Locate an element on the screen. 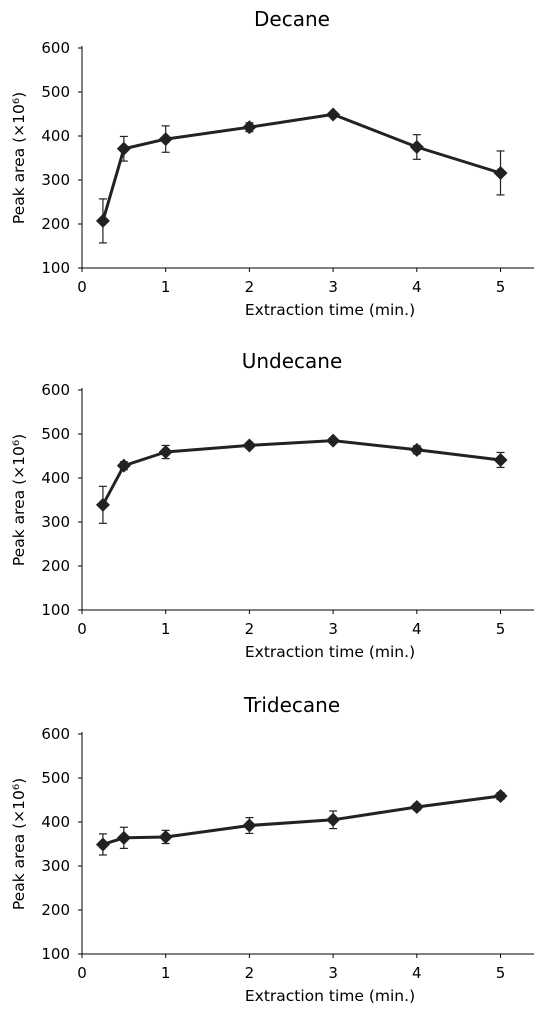  chart-title: Tridecane is located at coordinates (291, 705).